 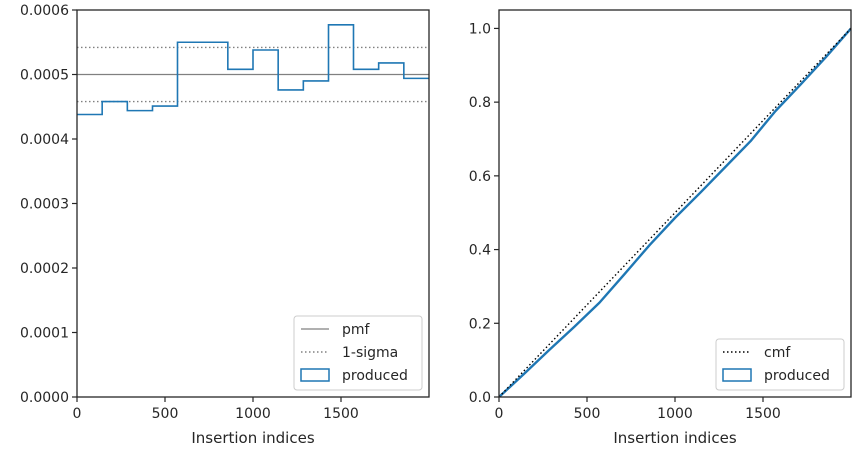 What do you see at coordinates (480, 103) in the screenshot?
I see `y-tick-label: 0.8` at bounding box center [480, 103].